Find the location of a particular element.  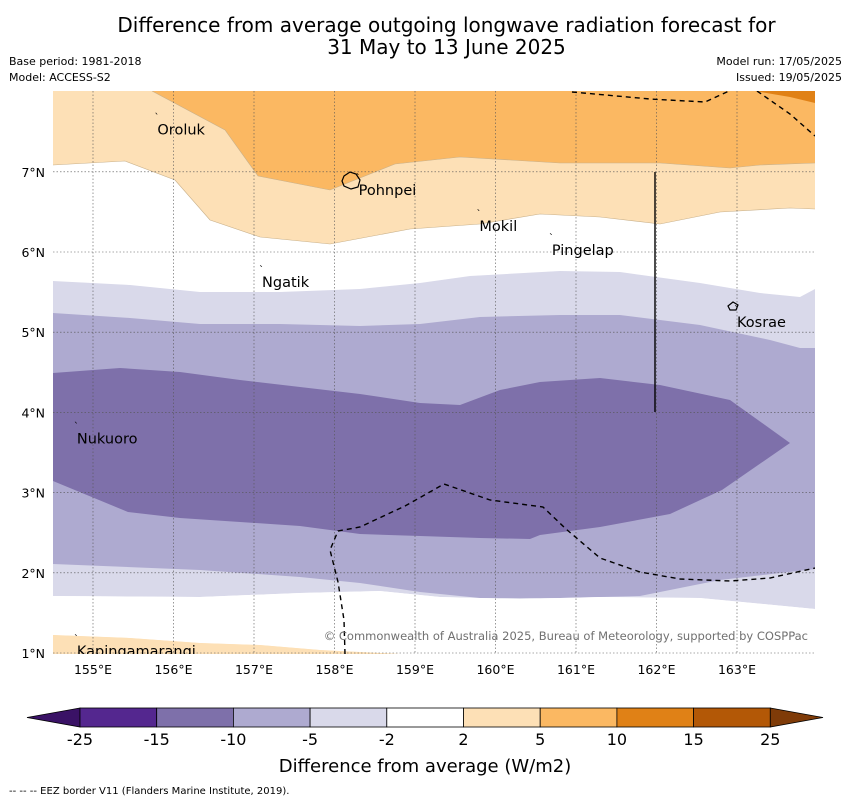

colorbar: -25 -15 -10 -5 -2 2 5 10 15 25 is located at coordinates (425, 728).